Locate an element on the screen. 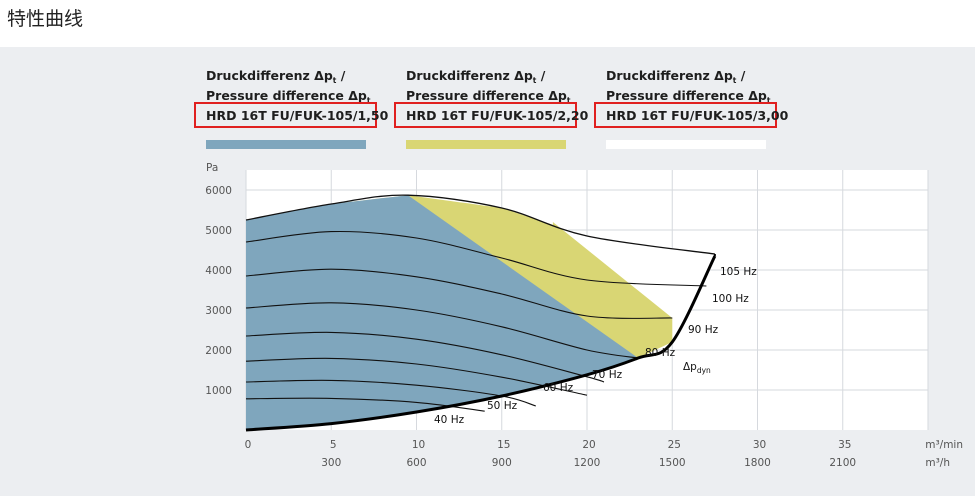 The height and width of the screenshot is (496, 975). curve-100-hz is located at coordinates (476, 258).